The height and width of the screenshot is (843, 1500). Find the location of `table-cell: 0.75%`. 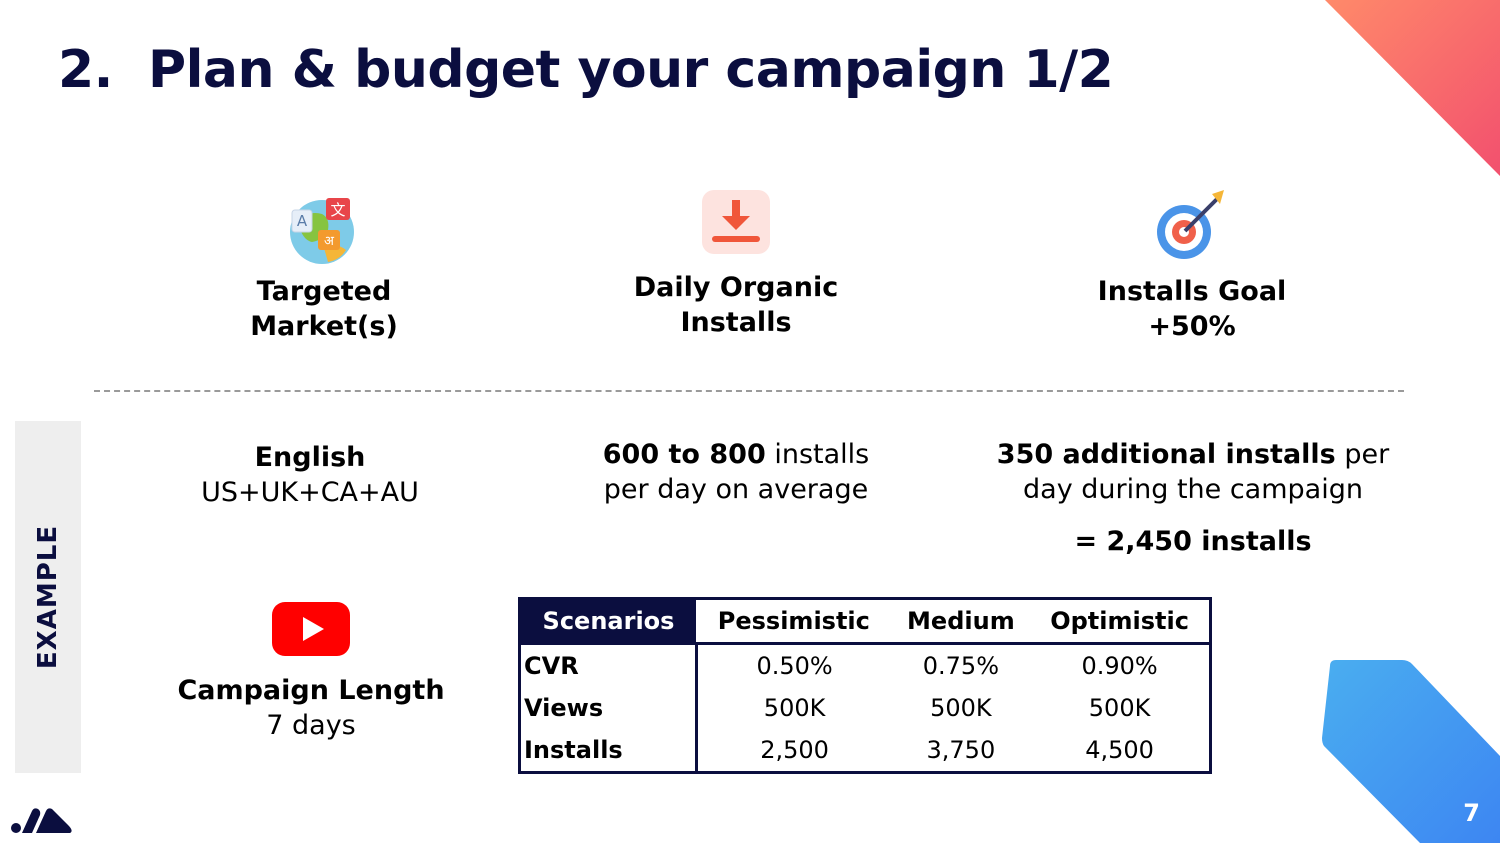

table-cell: 0.75% is located at coordinates (960, 666).